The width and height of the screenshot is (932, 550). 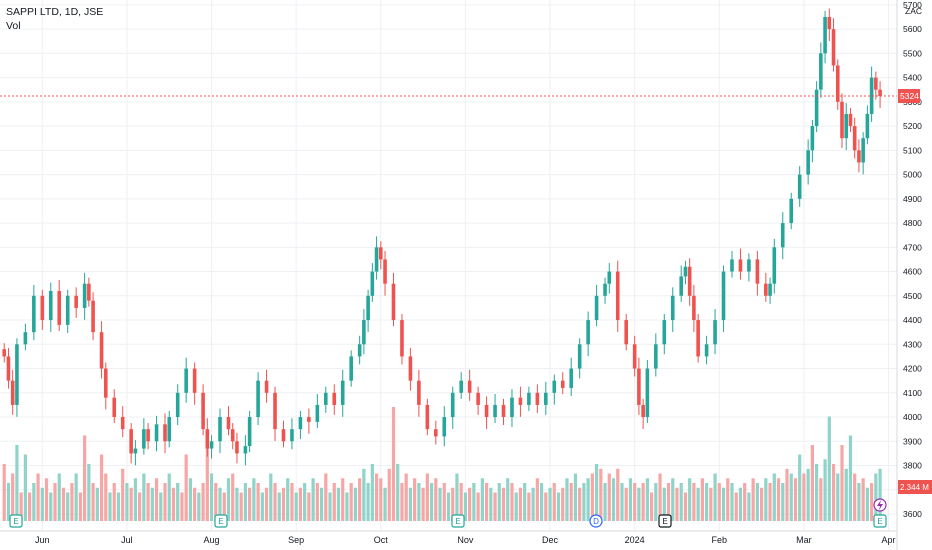 I want to click on x-tick-label: Aug, so click(x=212, y=540).